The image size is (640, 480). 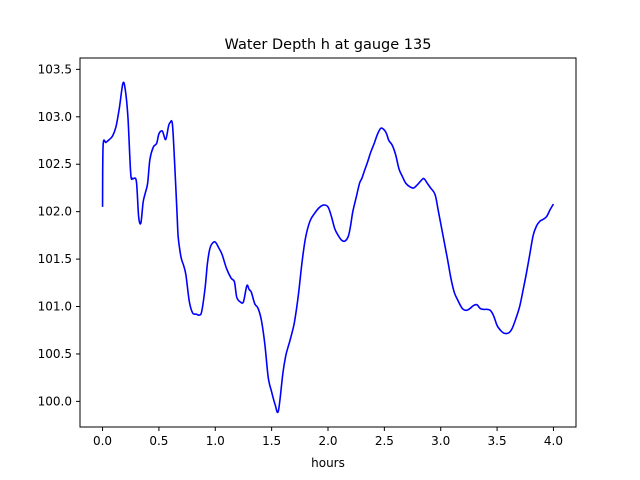 I want to click on x-tick-label: 3.0, so click(x=440, y=441).